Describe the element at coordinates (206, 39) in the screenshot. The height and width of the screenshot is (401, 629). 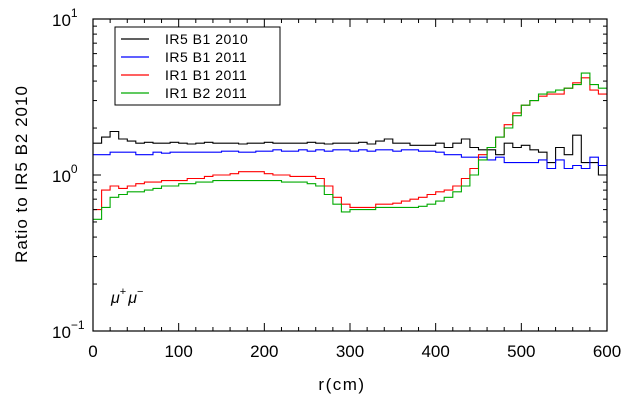
I see `legend-label-1: IR5 B1 2010` at that location.